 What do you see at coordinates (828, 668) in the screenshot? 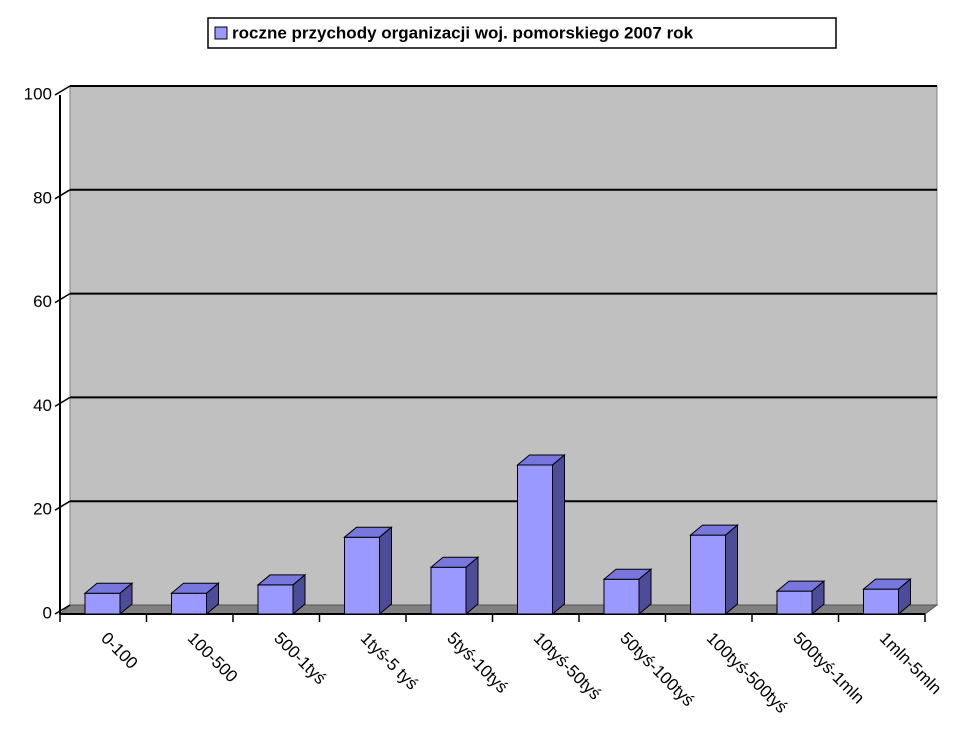
I see `x-tick-label: 500tyś-1mln` at bounding box center [828, 668].